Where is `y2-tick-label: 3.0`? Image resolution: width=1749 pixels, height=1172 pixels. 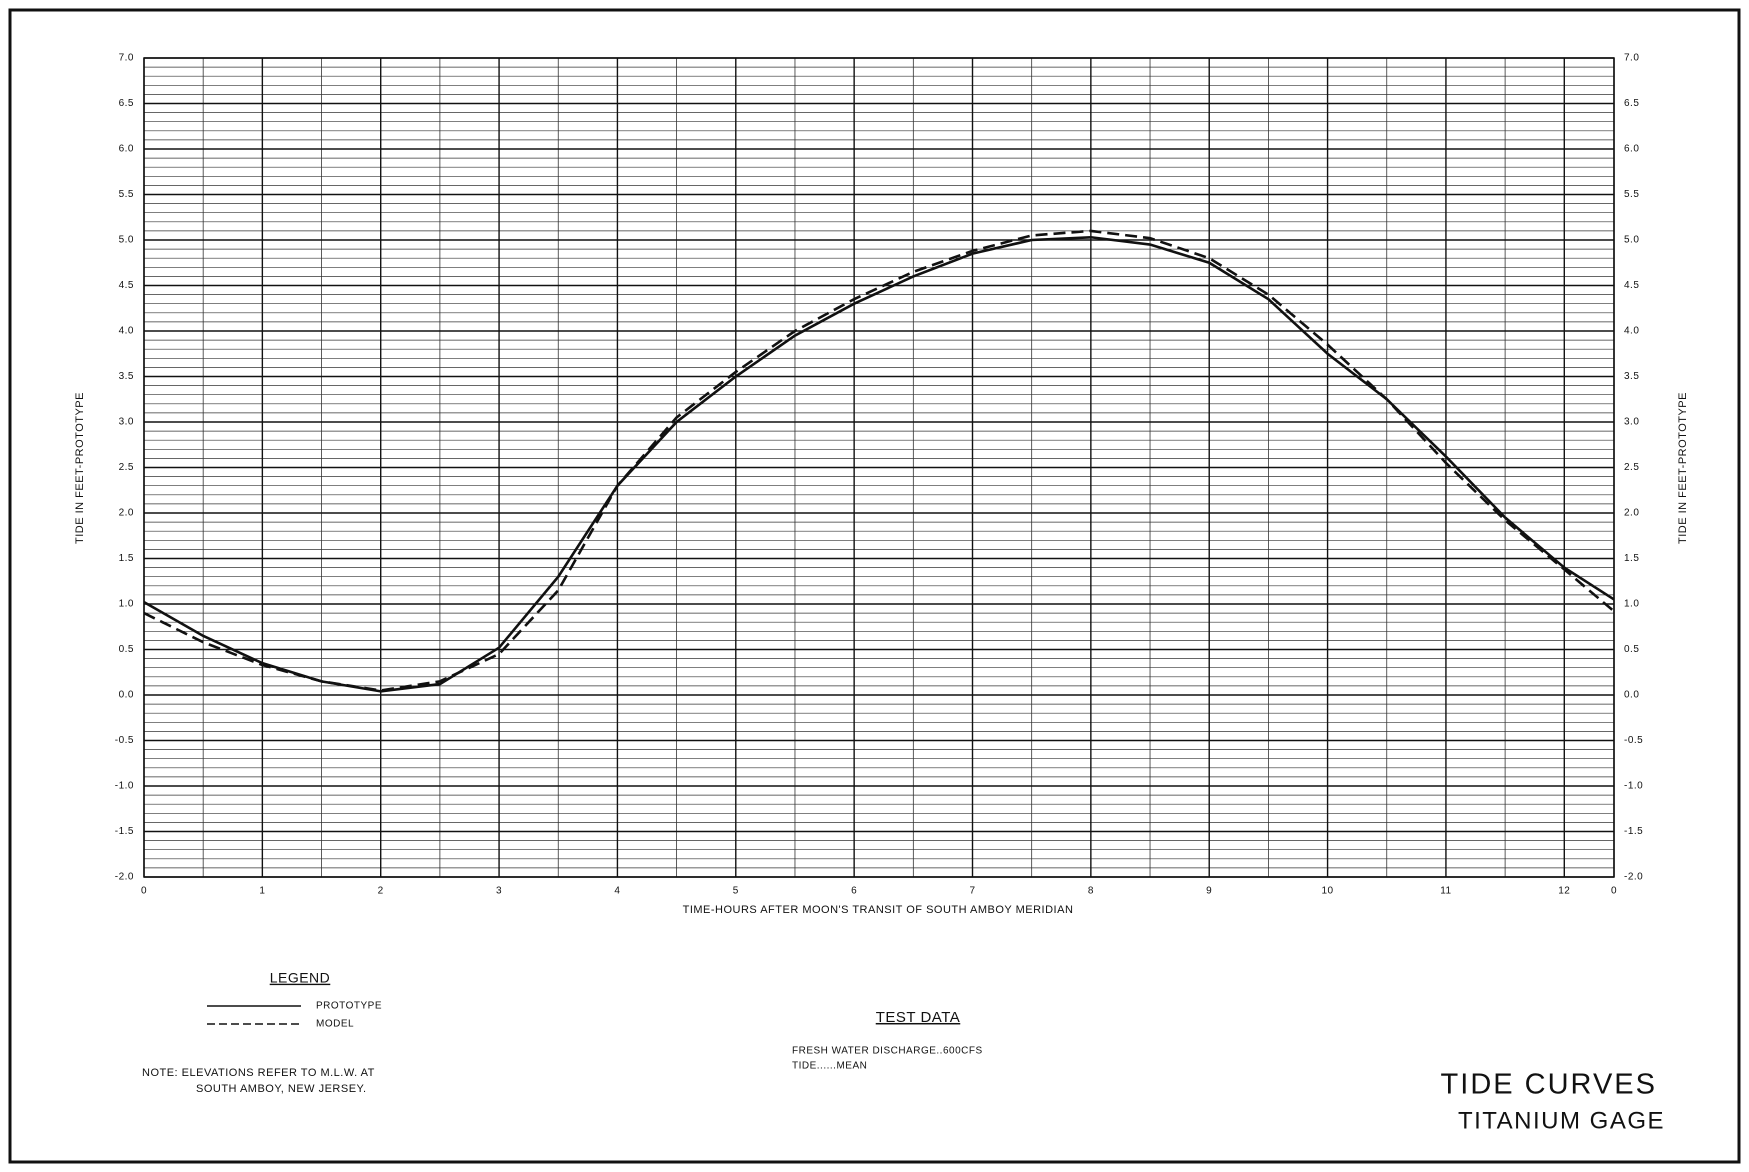
y2-tick-label: 3.0 is located at coordinates (1631, 422).